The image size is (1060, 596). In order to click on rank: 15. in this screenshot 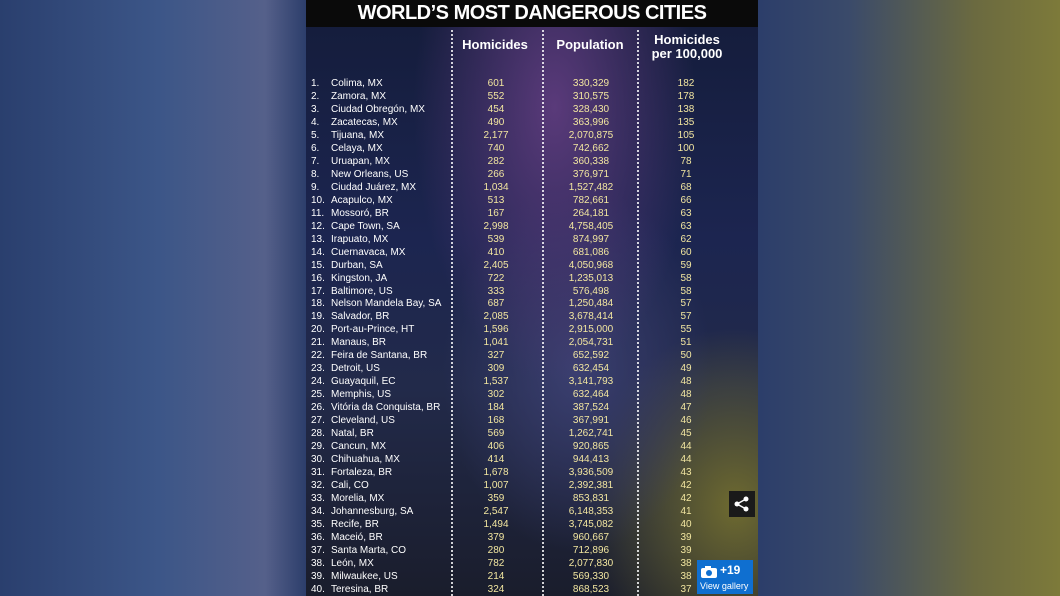, I will do `click(318, 265)`.